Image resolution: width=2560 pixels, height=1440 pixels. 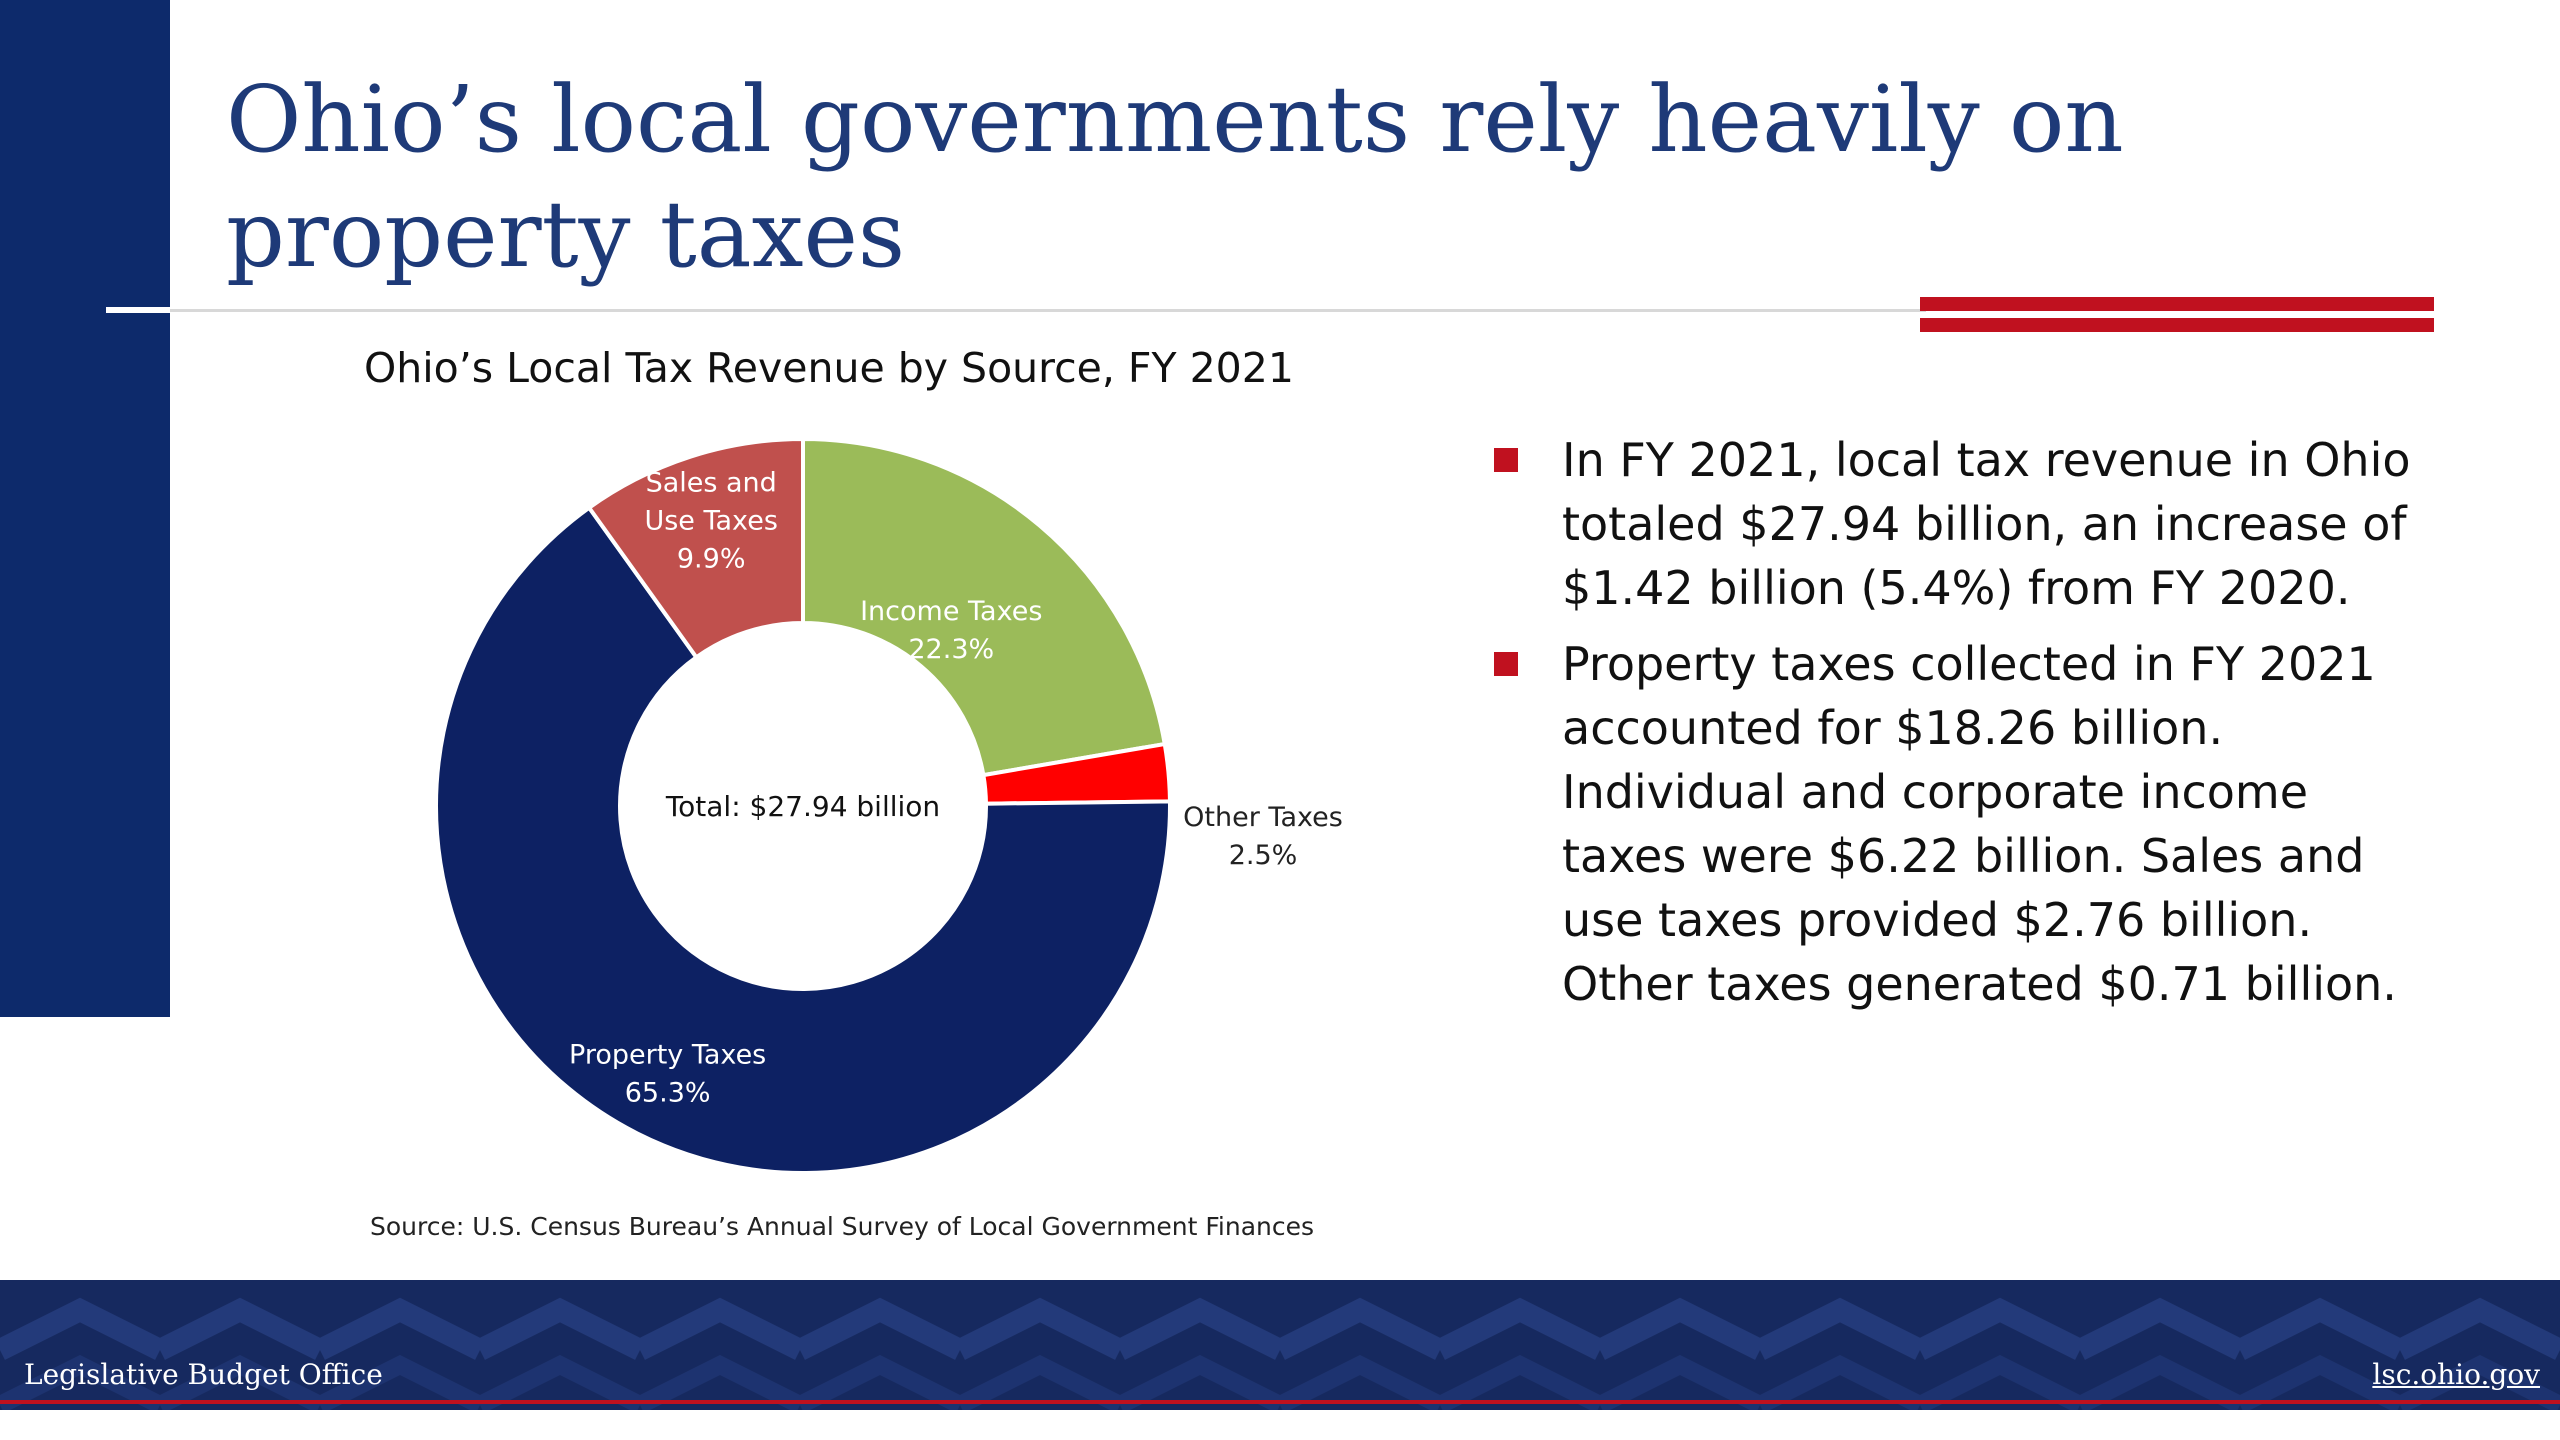 What do you see at coordinates (2177, 304) in the screenshot?
I see `red-accent-stripe-top` at bounding box center [2177, 304].